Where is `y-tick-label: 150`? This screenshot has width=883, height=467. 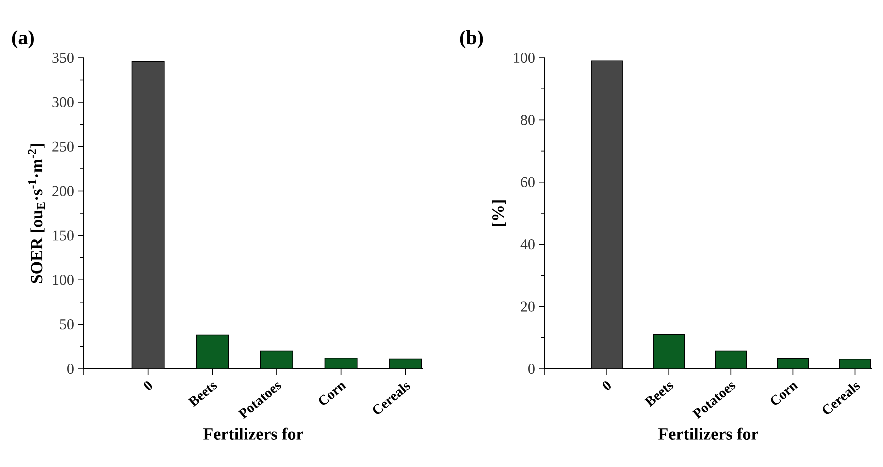 y-tick-label: 150 is located at coordinates (63, 235).